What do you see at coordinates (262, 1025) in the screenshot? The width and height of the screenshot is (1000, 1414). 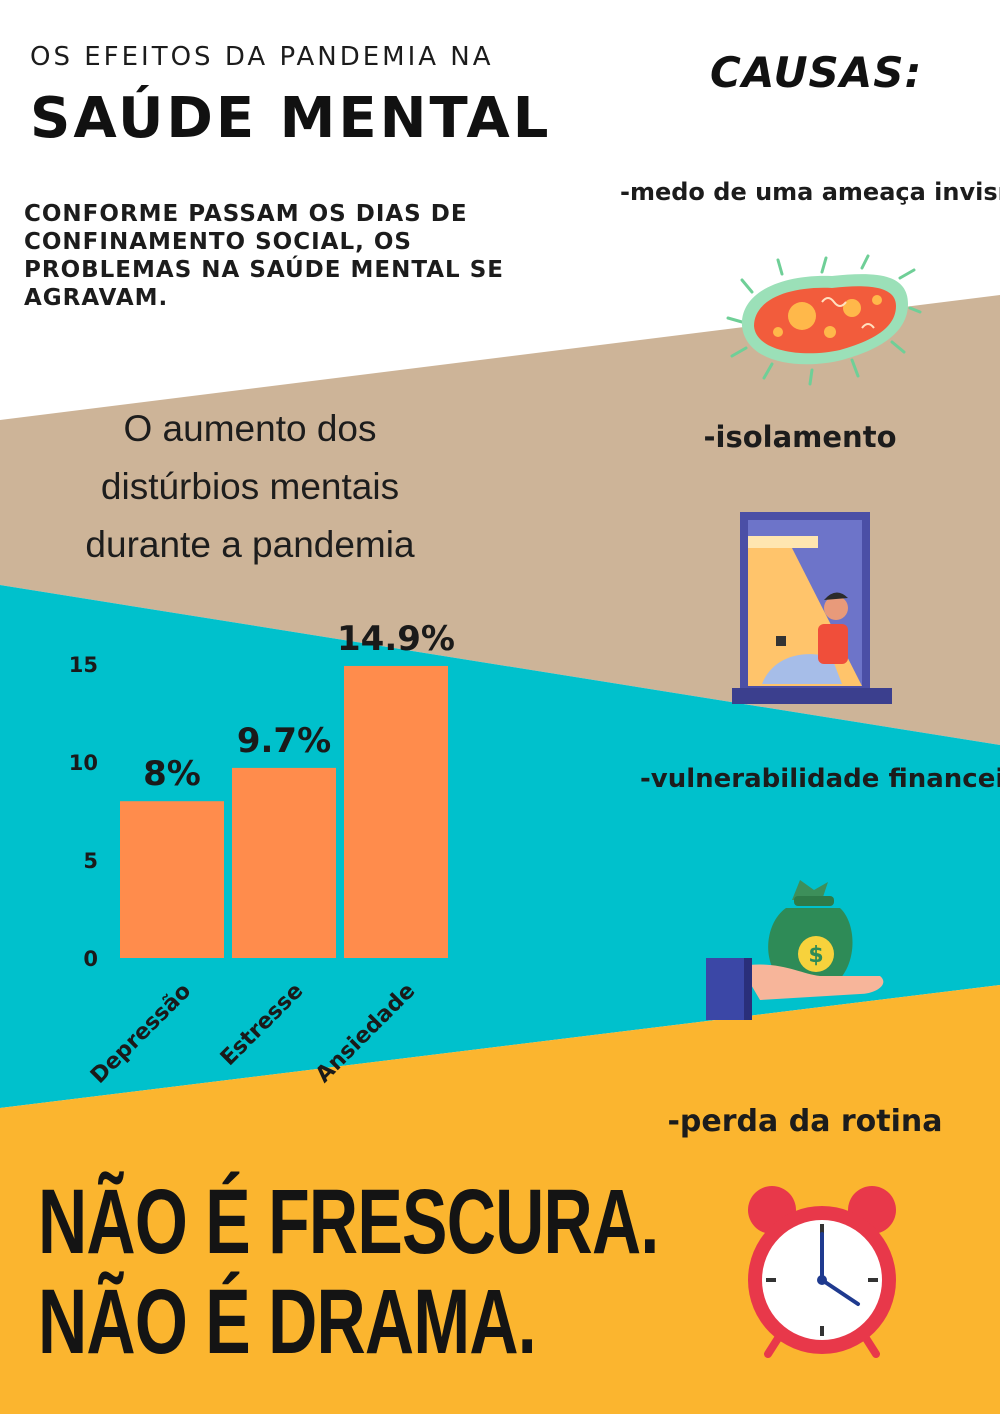 I see `x-tick-label: Estresse` at bounding box center [262, 1025].